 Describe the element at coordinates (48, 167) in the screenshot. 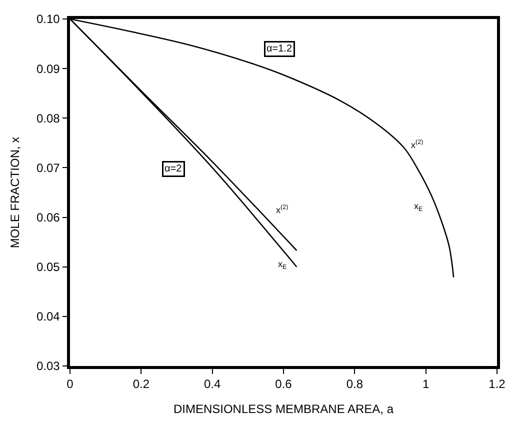

I see `y-tick-label: 0.07` at that location.